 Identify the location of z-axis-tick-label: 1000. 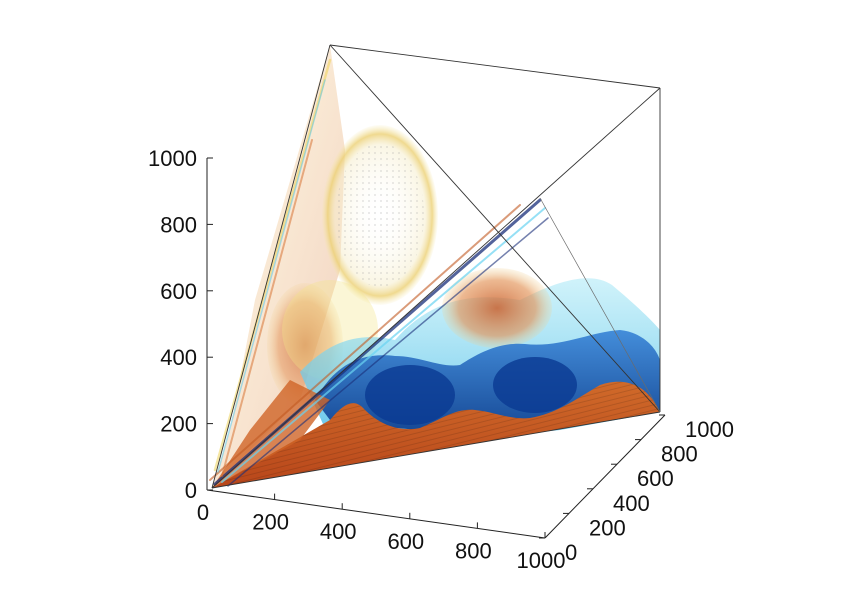
(172, 158).